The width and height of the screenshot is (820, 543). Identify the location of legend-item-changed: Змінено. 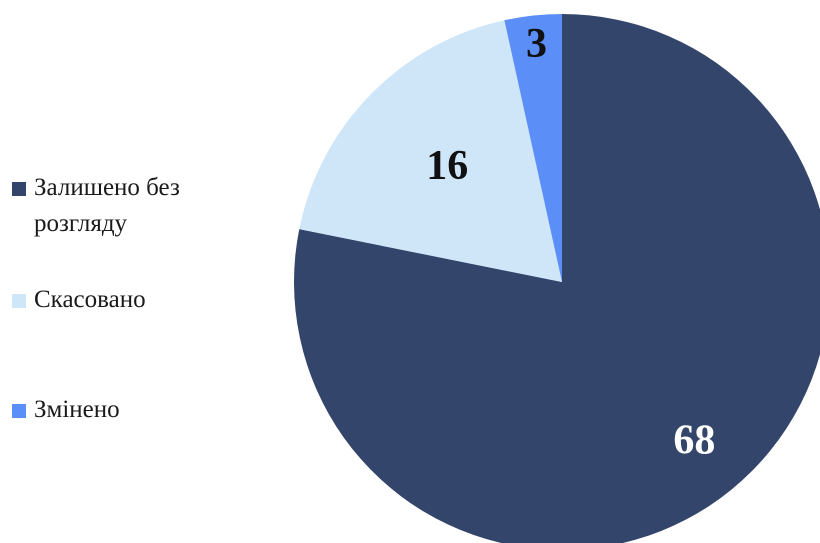
(128, 410).